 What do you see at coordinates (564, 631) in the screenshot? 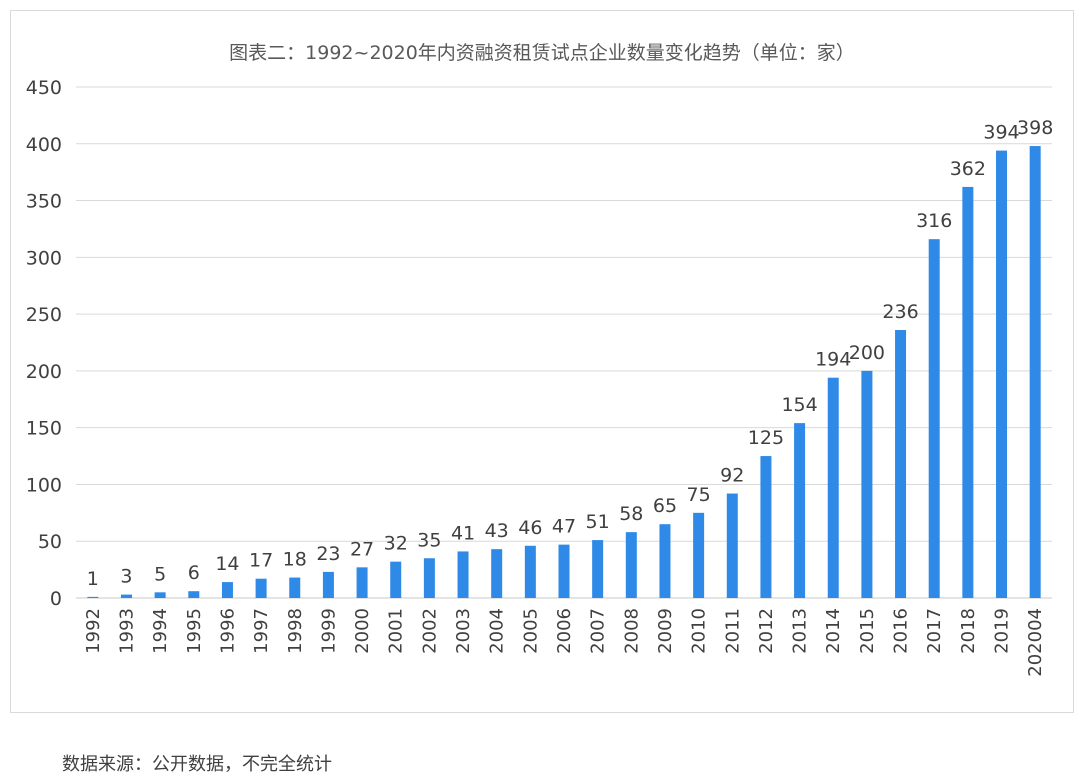
I see `x-tick-label: 2006` at bounding box center [564, 631].